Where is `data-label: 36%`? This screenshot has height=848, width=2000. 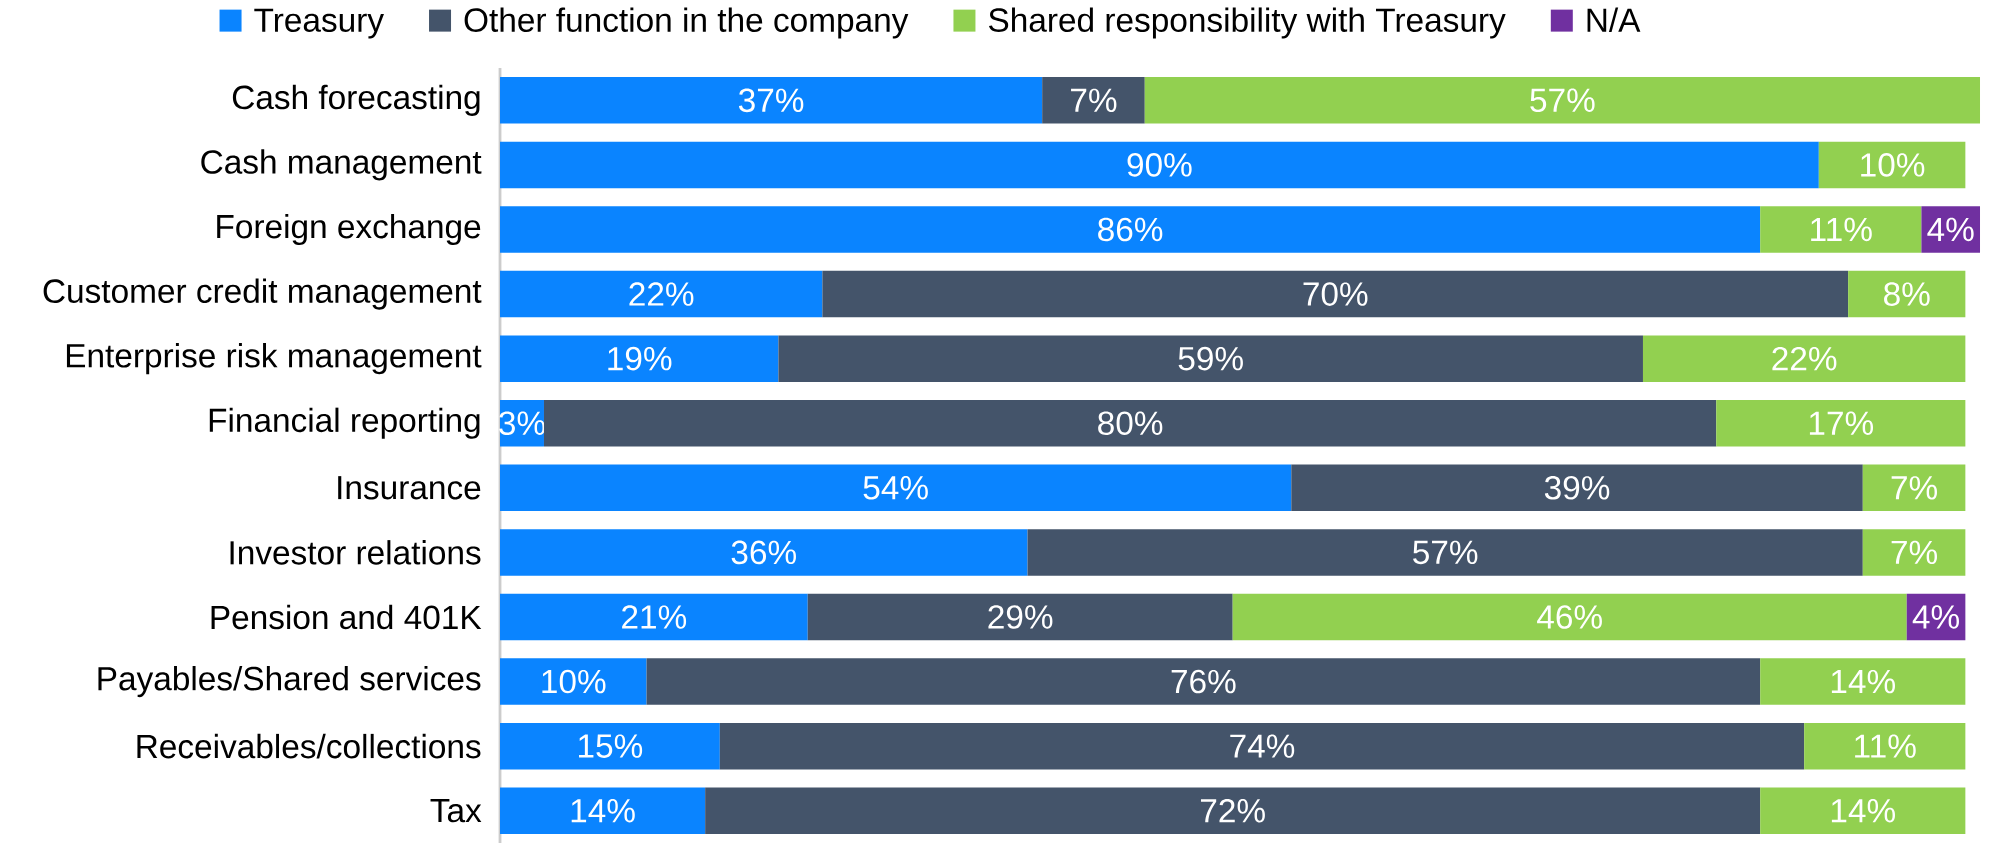 data-label: 36% is located at coordinates (763, 552).